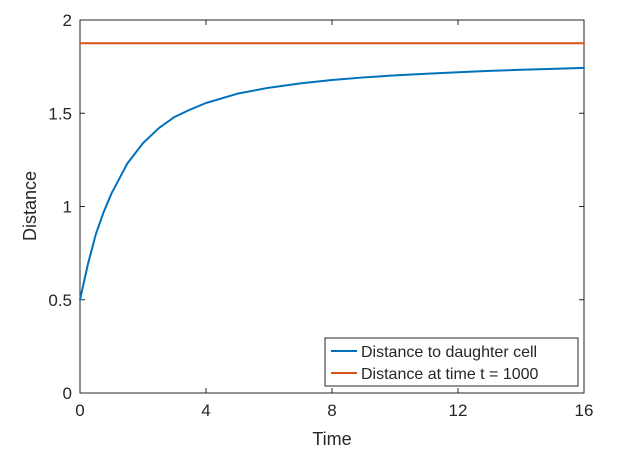  I want to click on x-tick-label: 8, so click(331, 410).